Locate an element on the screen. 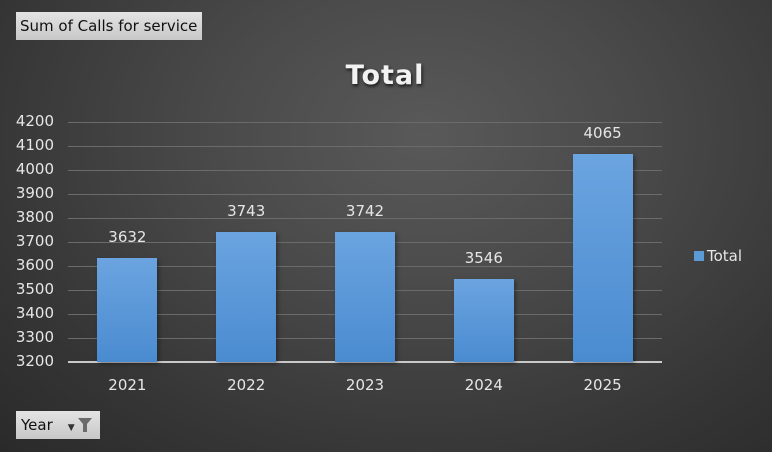  legend-label: Total is located at coordinates (725, 256).